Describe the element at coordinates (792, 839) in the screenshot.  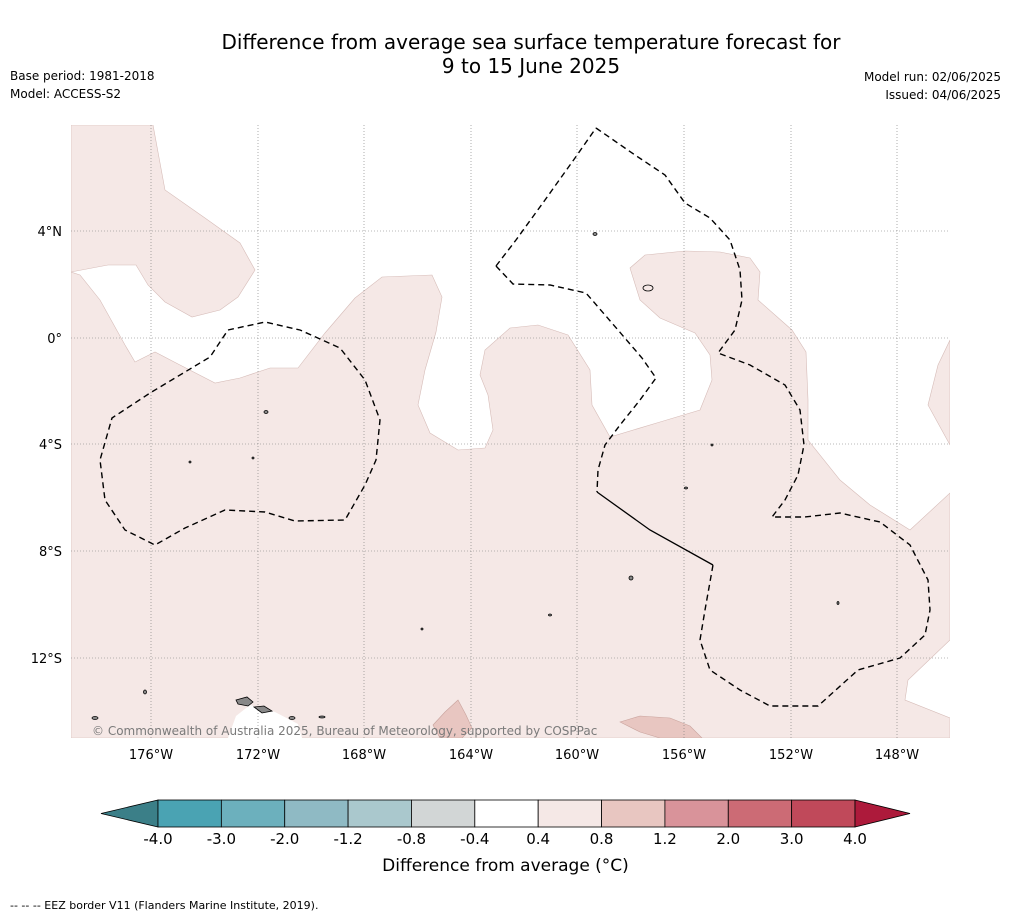
I see `colorbar-tick-label: 3.0` at that location.